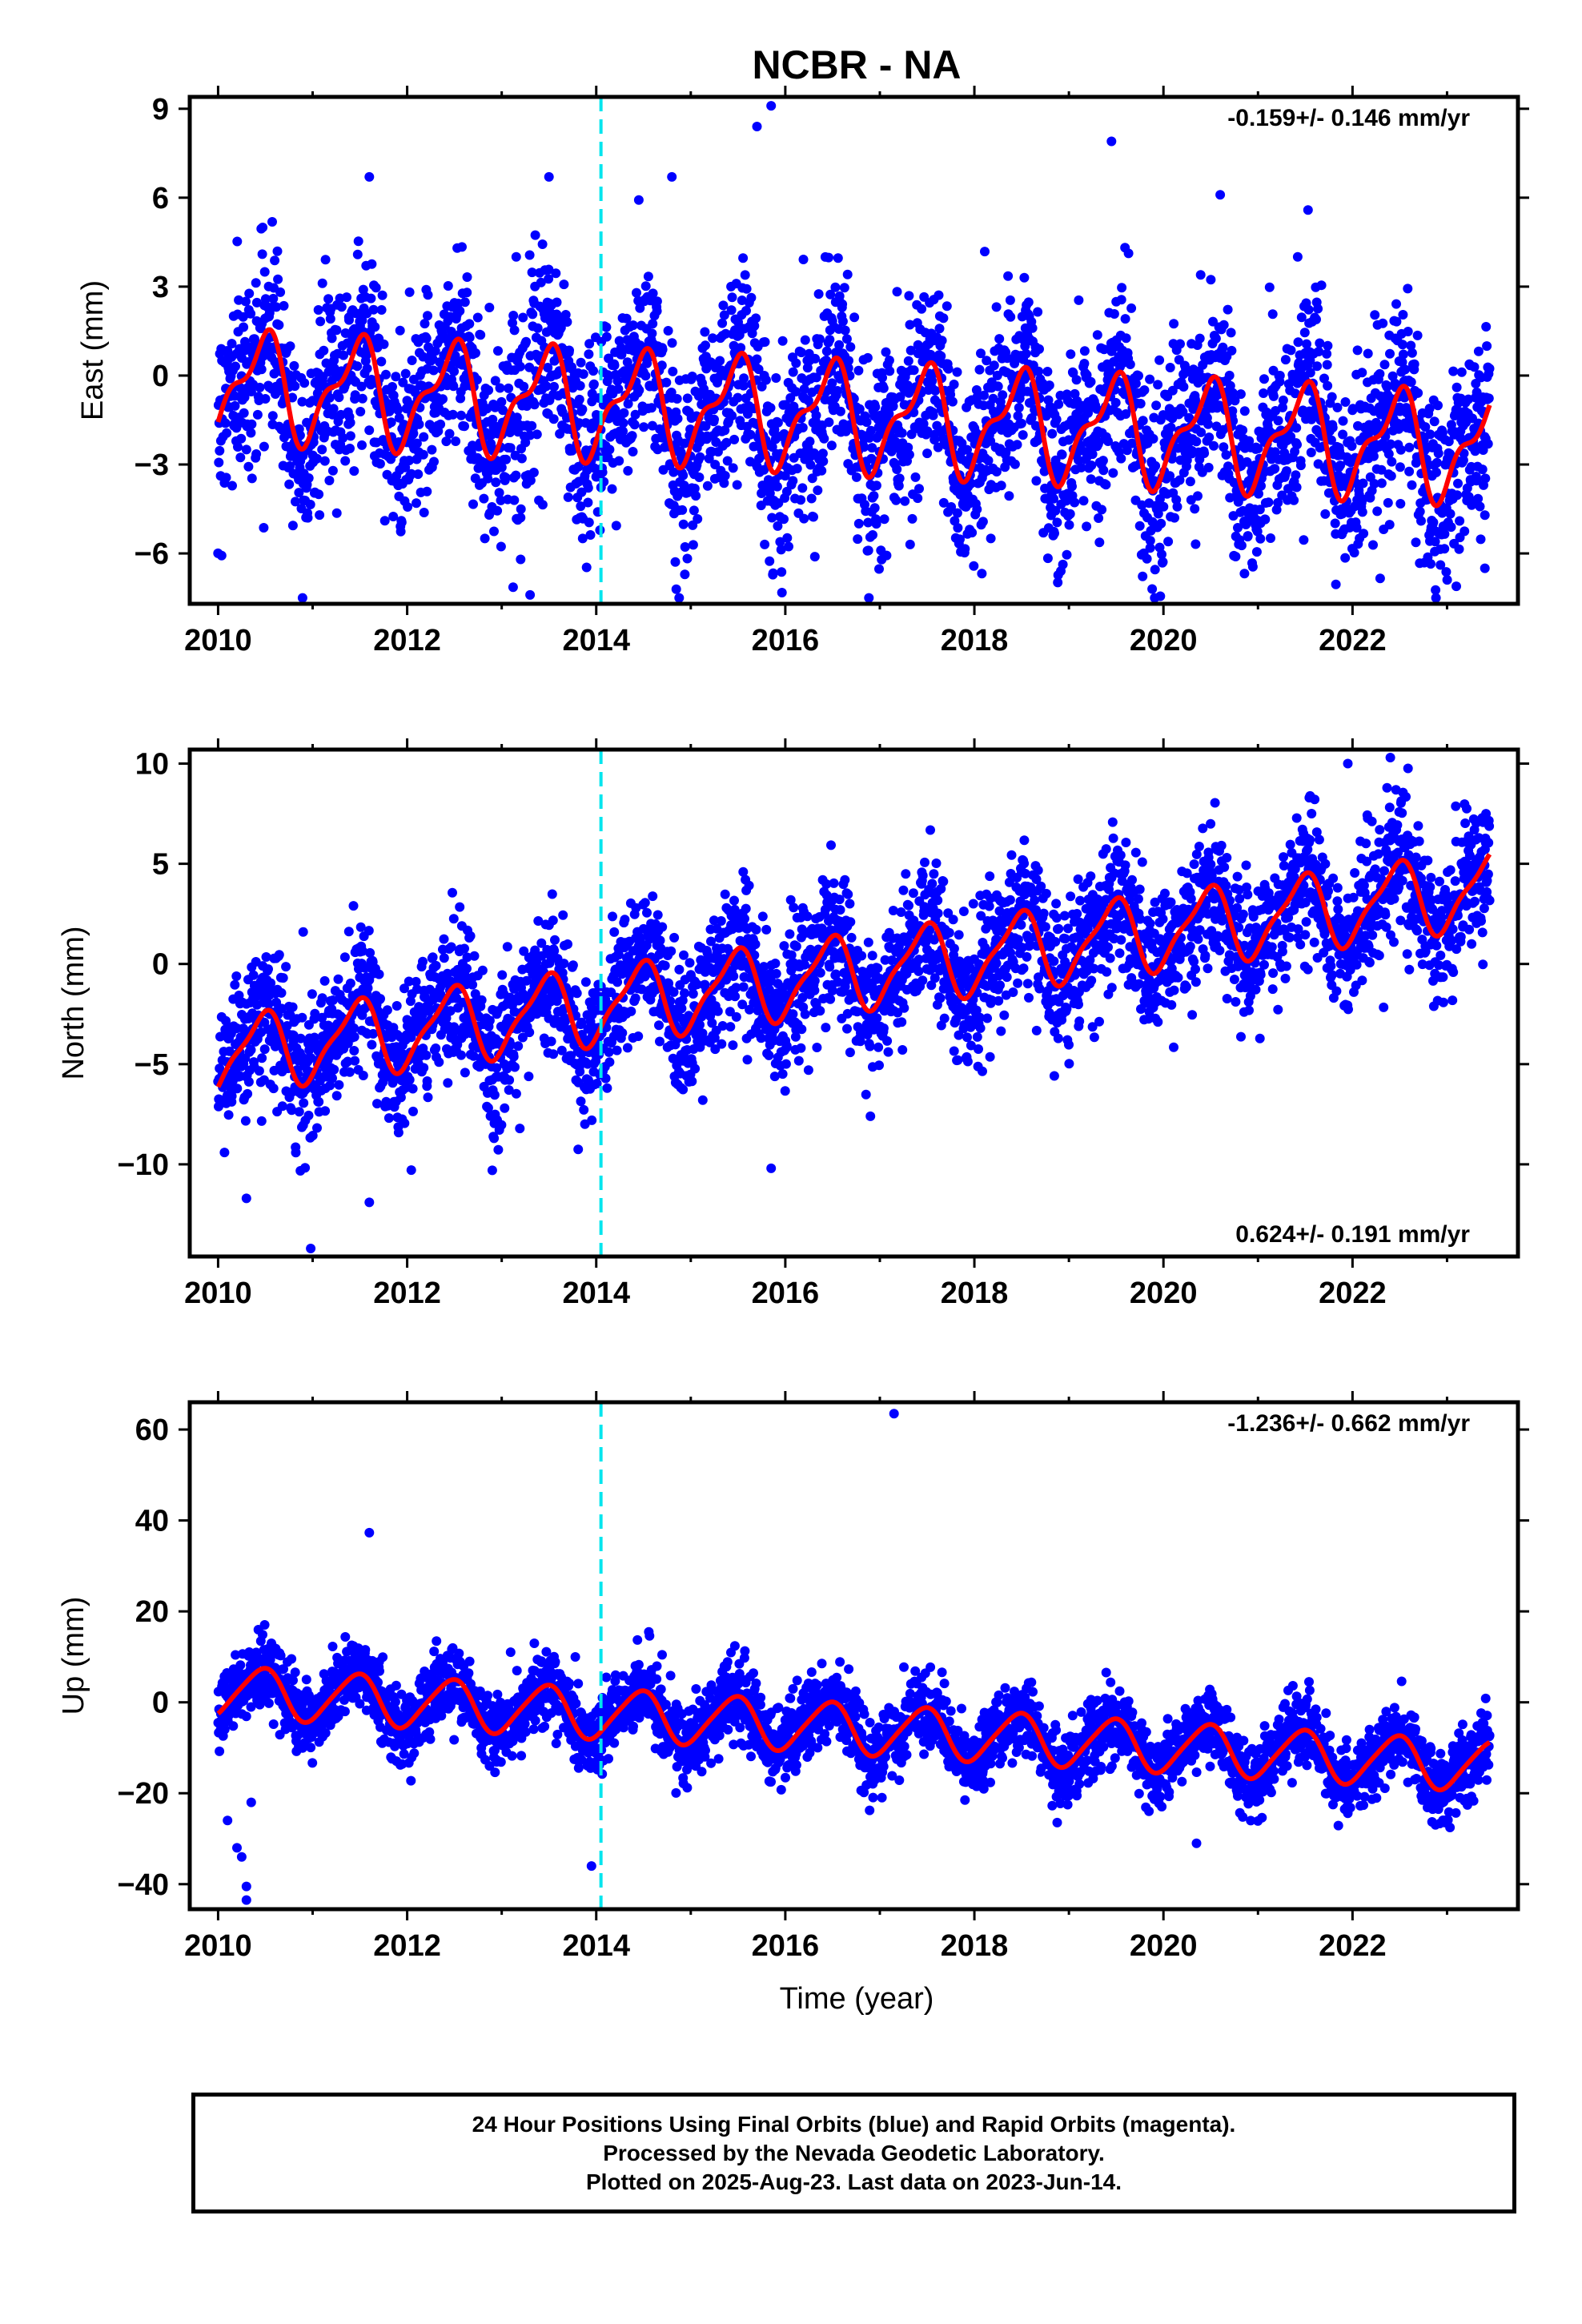 The width and height of the screenshot is (1582, 2324). What do you see at coordinates (93, 350) in the screenshot?
I see `y-axis-title-east: East (mm)` at bounding box center [93, 350].